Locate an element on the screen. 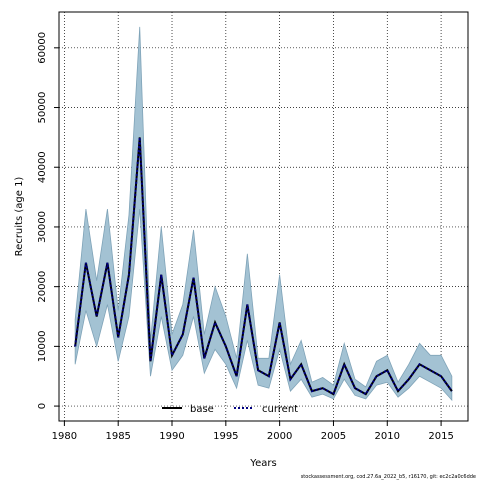 The width and height of the screenshot is (480, 480). legend-label-current: current is located at coordinates (280, 409).